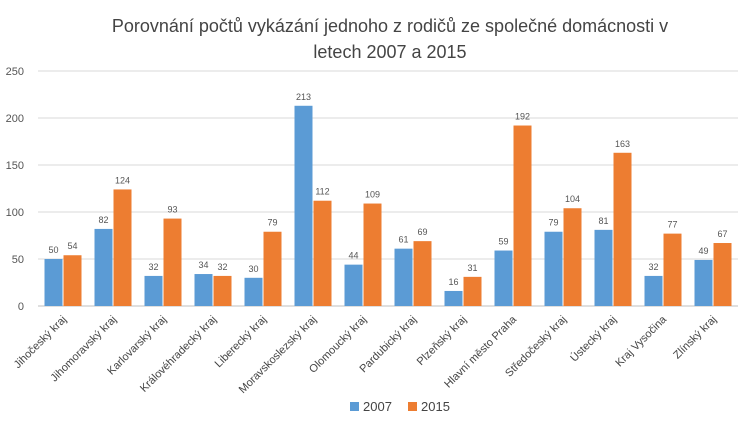 This screenshot has height=434, width=746. What do you see at coordinates (522, 117) in the screenshot?
I see `data-label-2015: 192` at bounding box center [522, 117].